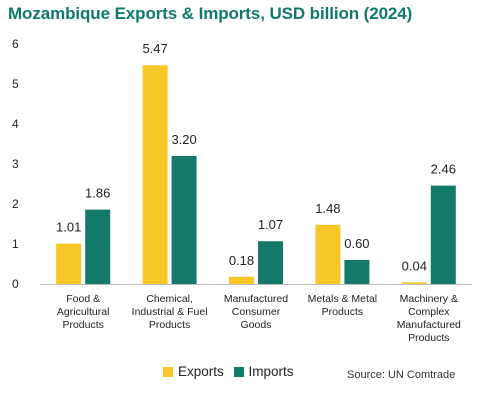  I want to click on x-tick-label-line: Industrial & Fuel, so click(170, 312).